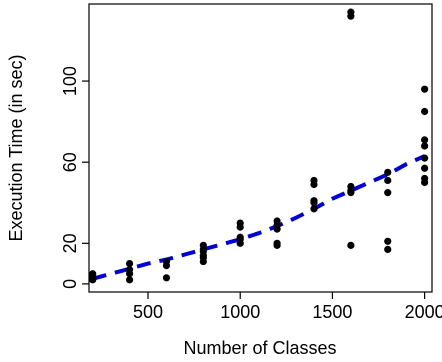 The image size is (442, 362). What do you see at coordinates (70, 243) in the screenshot?
I see `y-tick-label: 20` at bounding box center [70, 243].